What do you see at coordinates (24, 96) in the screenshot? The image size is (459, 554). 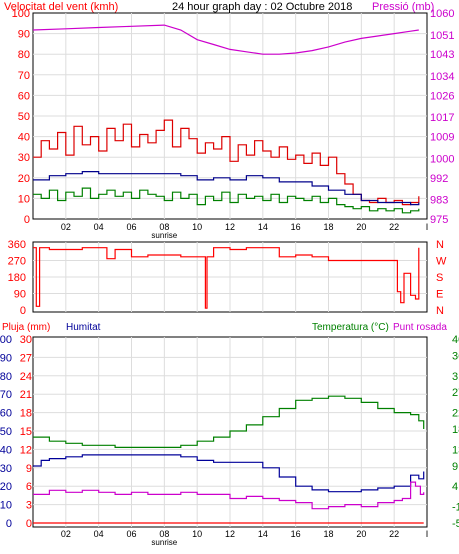 I see `wind-axis-tick: 60` at bounding box center [24, 96].